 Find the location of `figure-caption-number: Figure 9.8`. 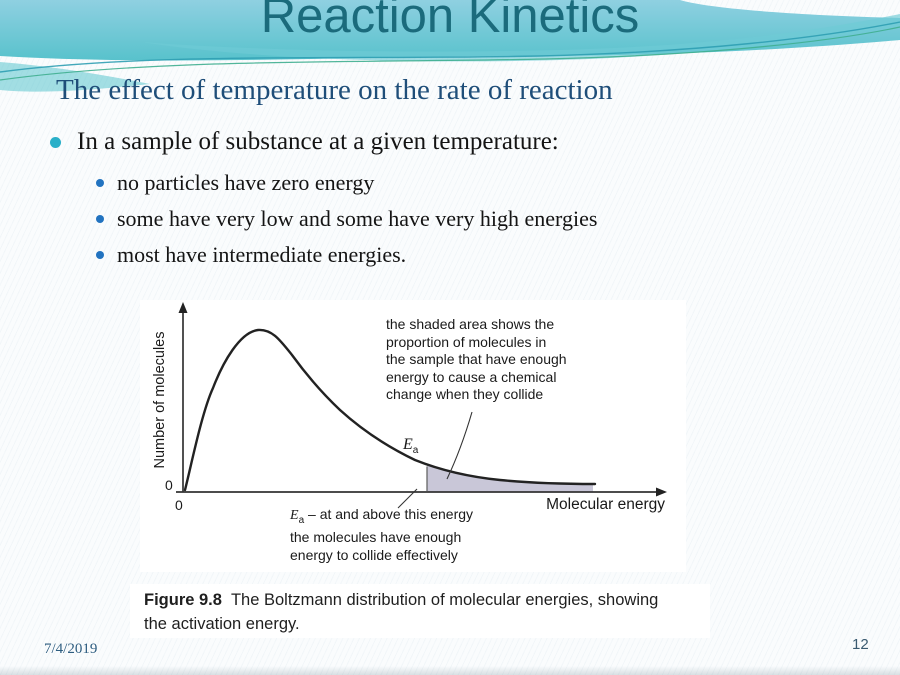

figure-caption-number: Figure 9.8 is located at coordinates (183, 600).